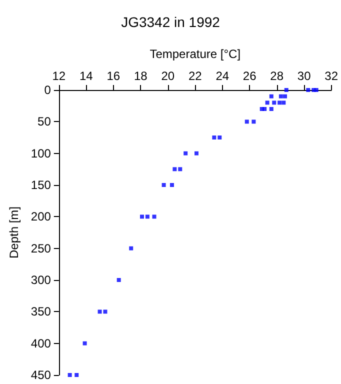 Image resolution: width=341 pixels, height=384 pixels. Describe the element at coordinates (48, 90) in the screenshot. I see `y-tick-label: 0` at that location.